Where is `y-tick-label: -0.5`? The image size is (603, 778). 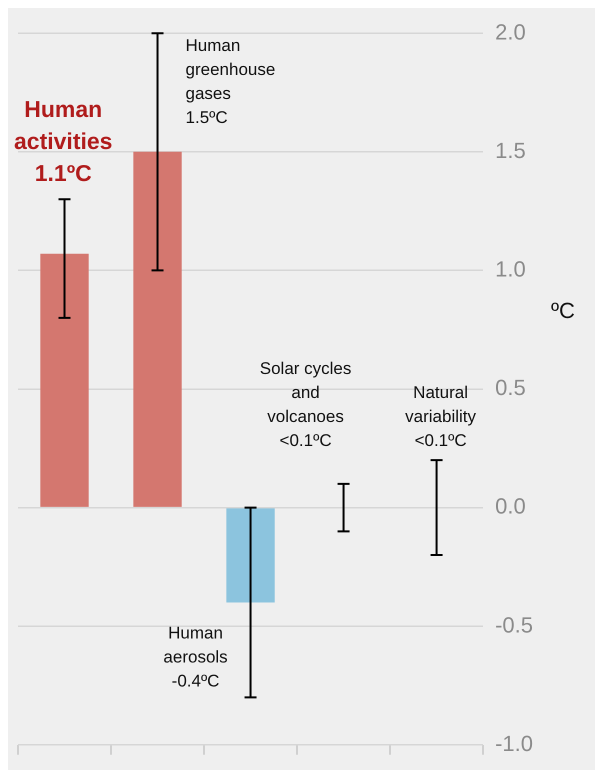
y-tick-label: -0.5 is located at coordinates (514, 625).